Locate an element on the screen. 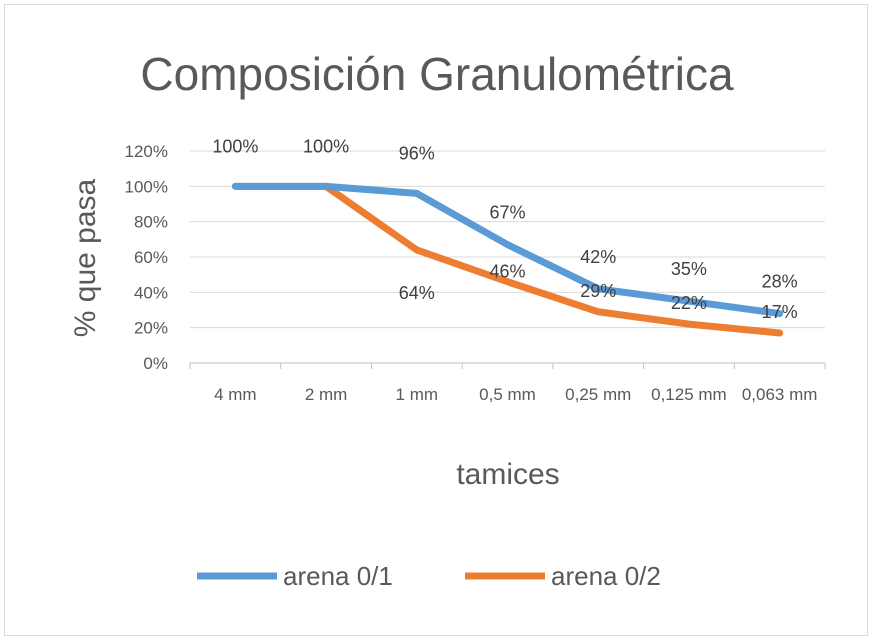 This screenshot has width=875, height=642. data-label: 28% is located at coordinates (780, 282).